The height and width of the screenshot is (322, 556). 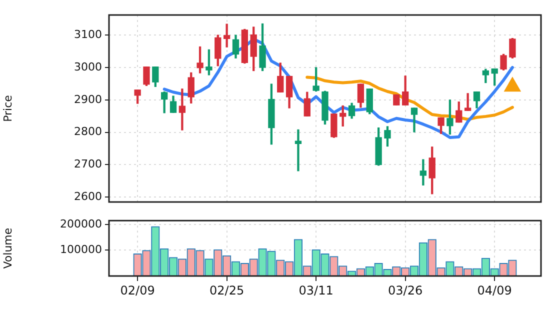 I want to click on y-tick-label: 2800, so click(x=88, y=131).